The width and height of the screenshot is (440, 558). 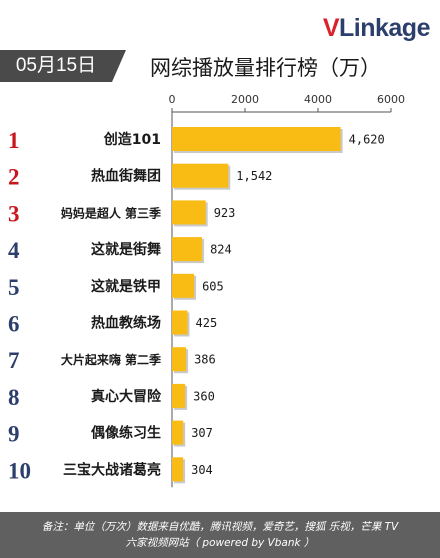 I want to click on rank-number: 5, so click(x=14, y=287).